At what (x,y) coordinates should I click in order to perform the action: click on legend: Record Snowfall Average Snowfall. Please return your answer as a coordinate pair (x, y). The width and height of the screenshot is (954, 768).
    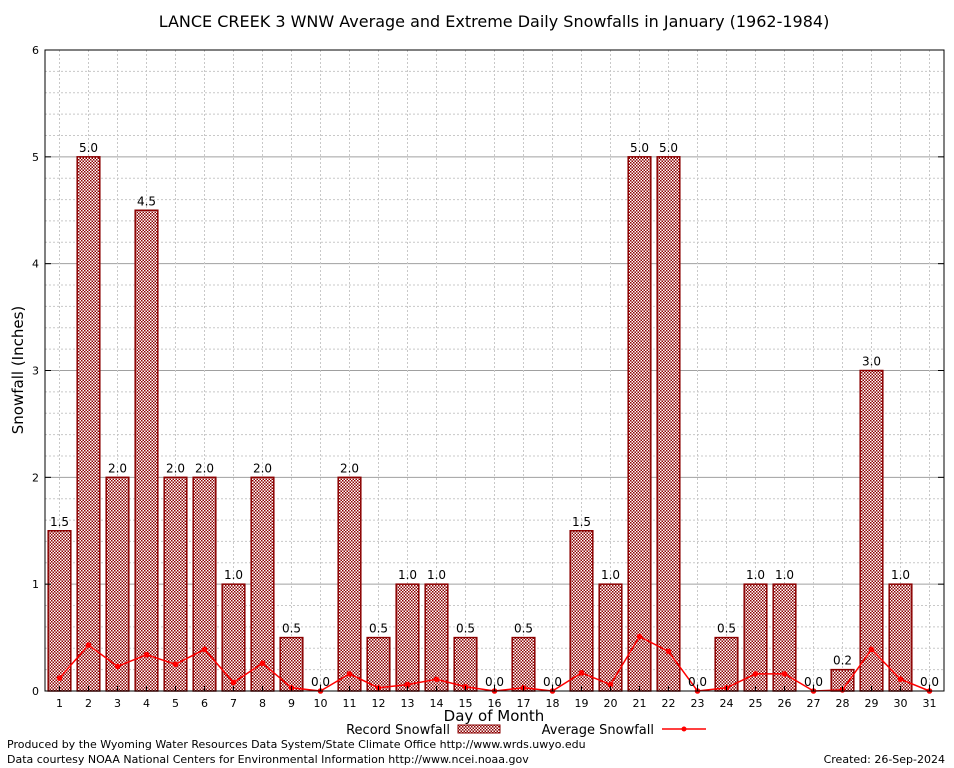
    Looking at the image, I should click on (526, 730).